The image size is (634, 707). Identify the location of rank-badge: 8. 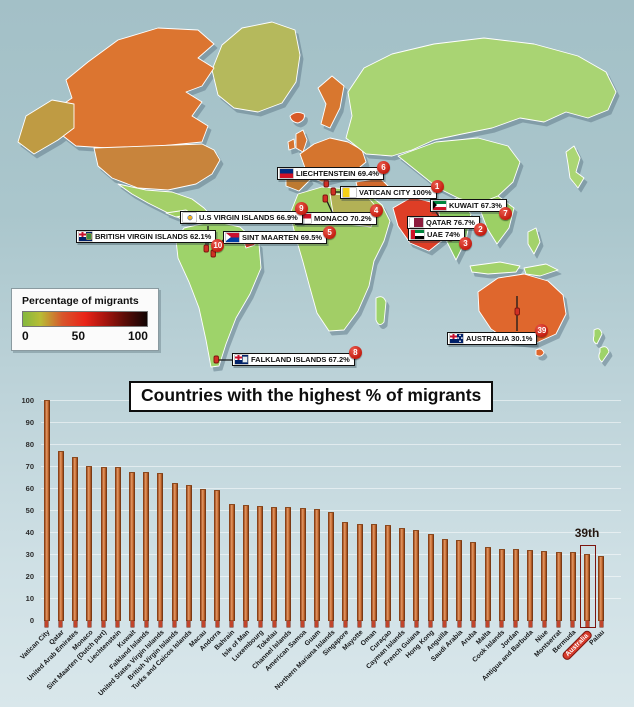
(355, 352).